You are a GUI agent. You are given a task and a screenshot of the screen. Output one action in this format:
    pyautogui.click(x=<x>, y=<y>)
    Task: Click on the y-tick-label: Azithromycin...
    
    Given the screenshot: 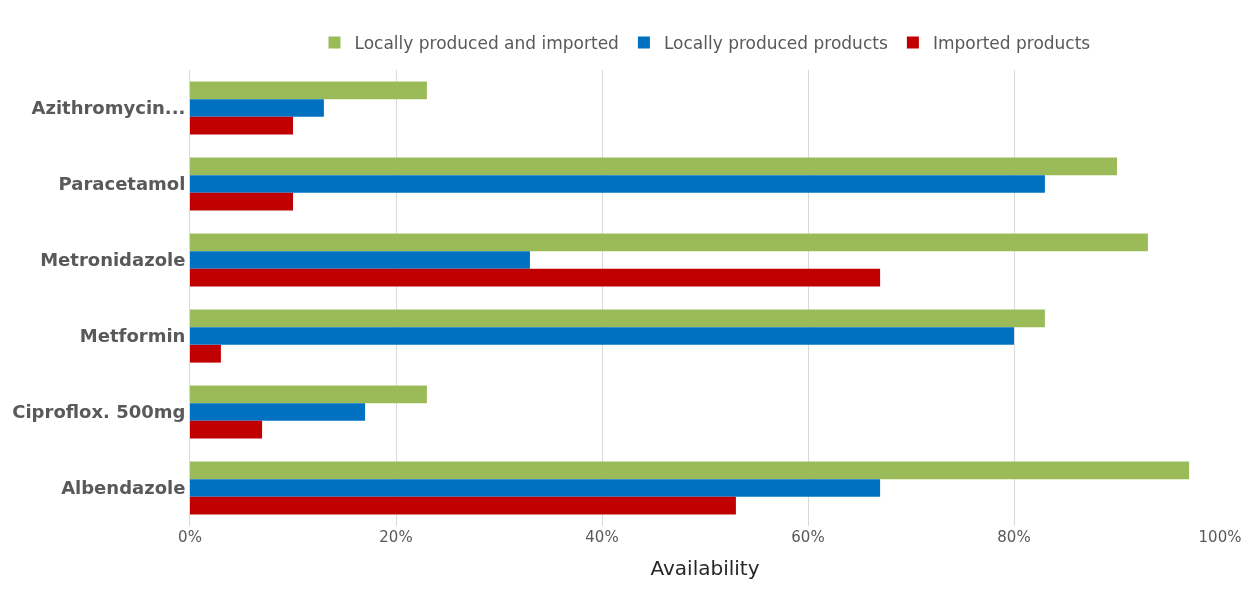 What is the action you would take?
    pyautogui.click(x=108, y=108)
    